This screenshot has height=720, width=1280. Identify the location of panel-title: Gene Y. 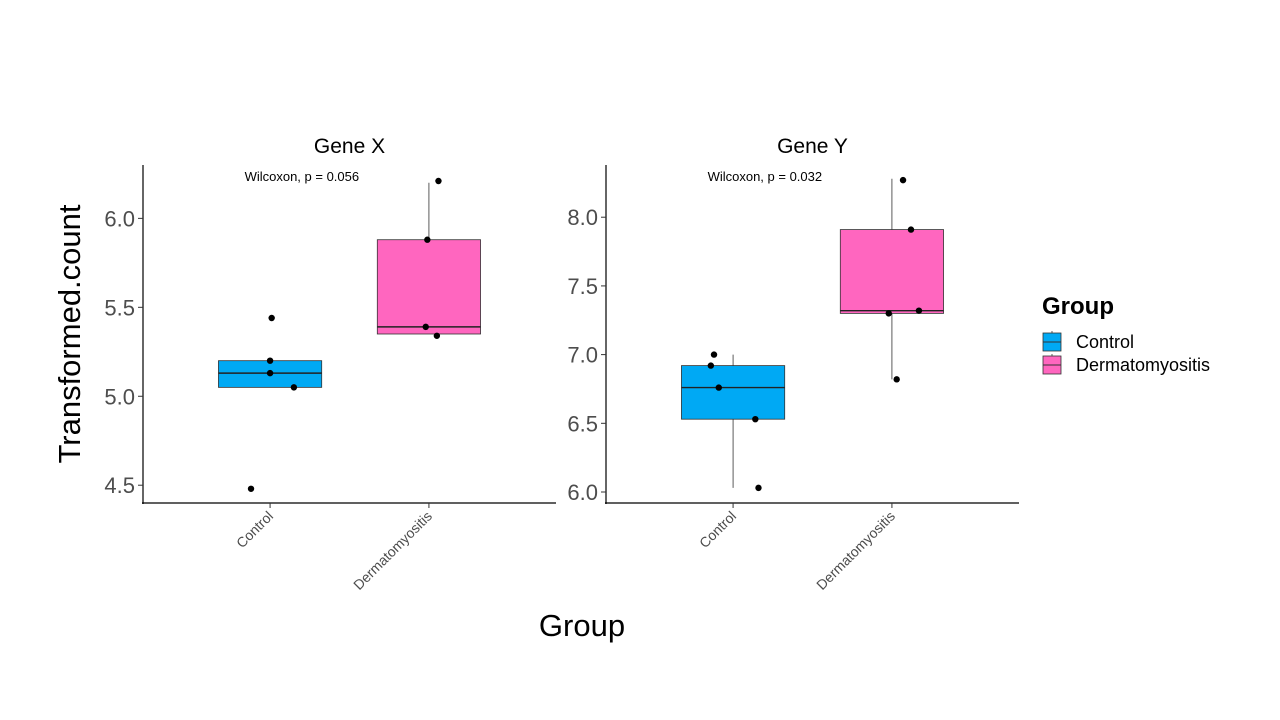
(812, 146).